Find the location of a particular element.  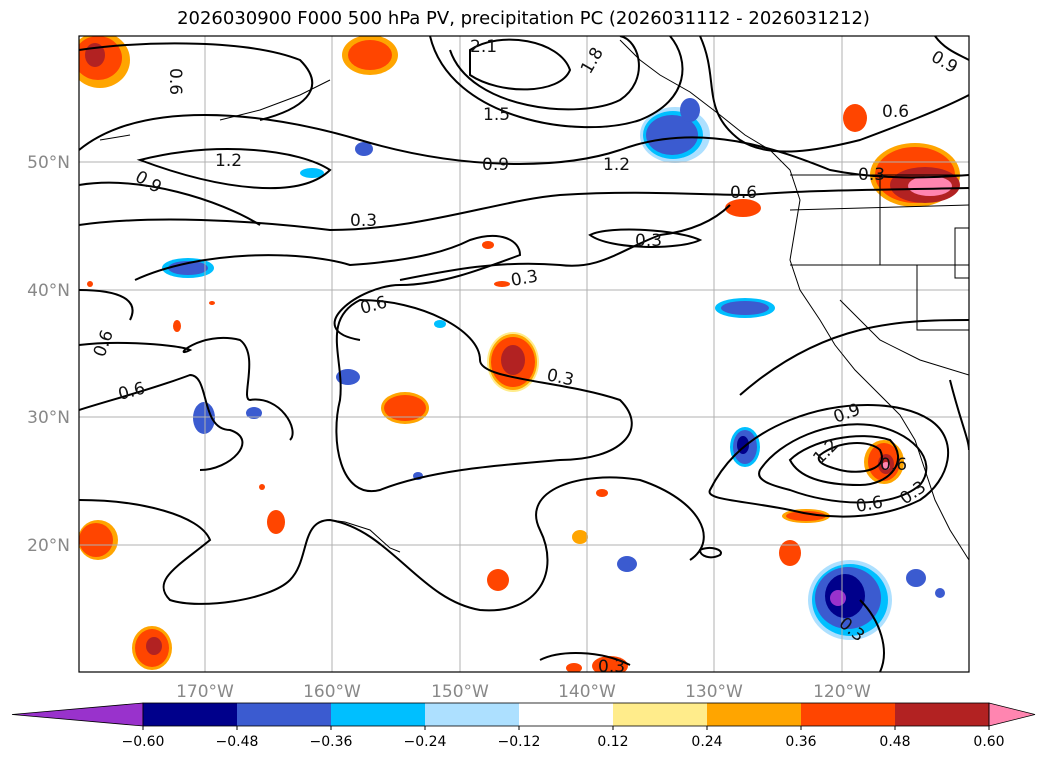

colorbar-tick-label: −0.24 is located at coordinates (425, 742).